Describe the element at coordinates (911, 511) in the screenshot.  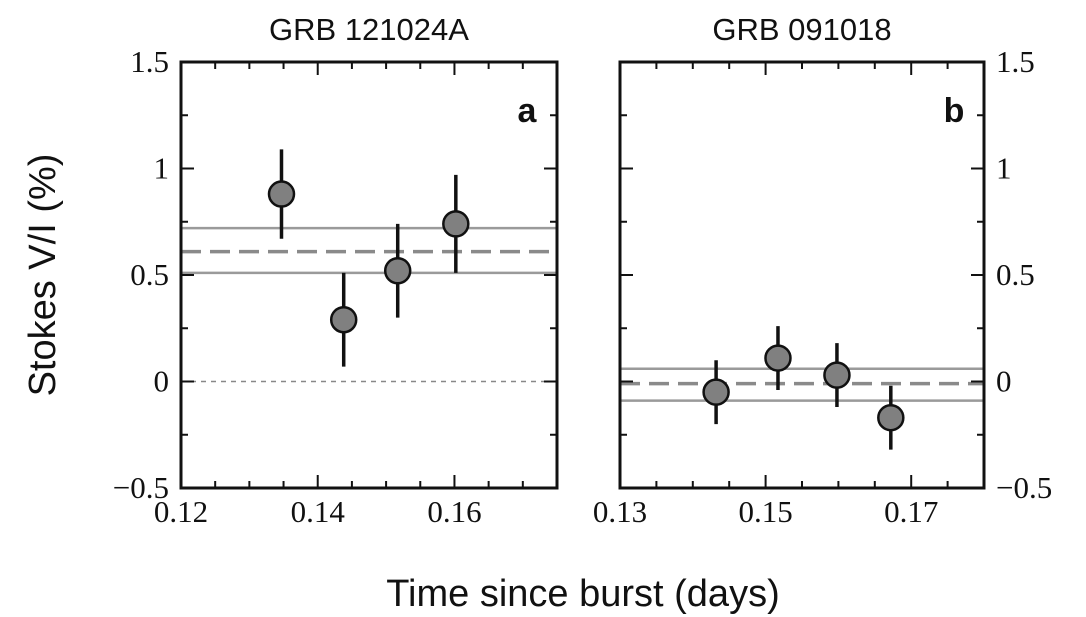
I see `x-tick-label: 0.17` at that location.